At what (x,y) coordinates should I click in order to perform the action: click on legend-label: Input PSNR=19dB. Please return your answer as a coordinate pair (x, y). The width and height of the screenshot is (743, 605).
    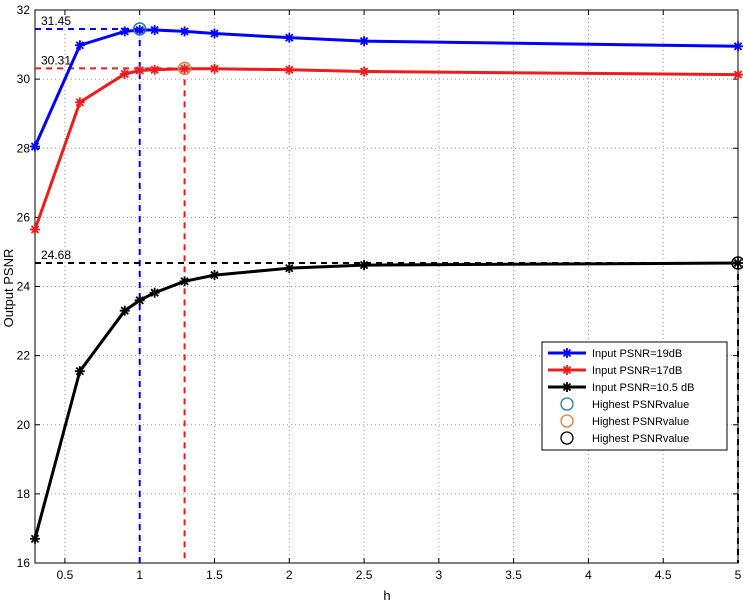
    Looking at the image, I should click on (637, 354).